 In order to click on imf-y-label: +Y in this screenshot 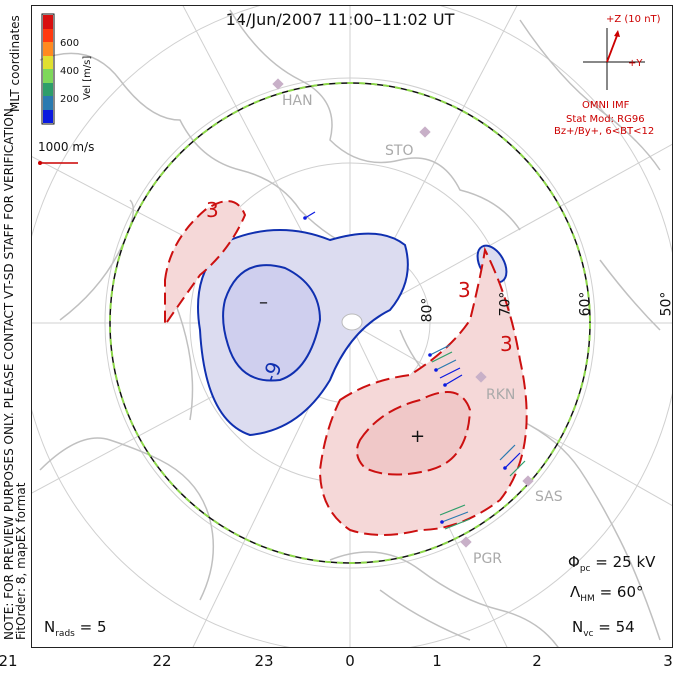, I will do `click(635, 63)`.